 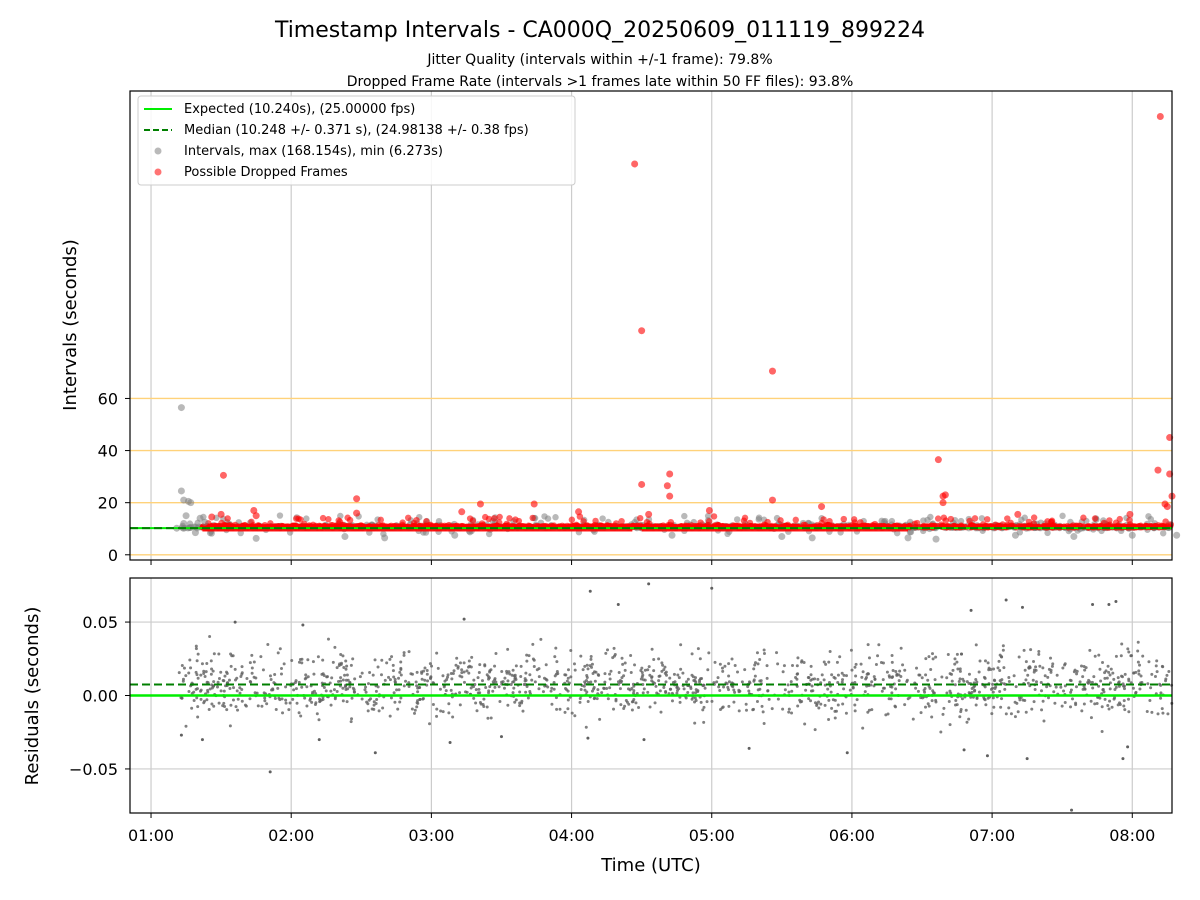 What do you see at coordinates (1160, 117) in the screenshot?
I see `dropped-frame-outlier` at bounding box center [1160, 117].